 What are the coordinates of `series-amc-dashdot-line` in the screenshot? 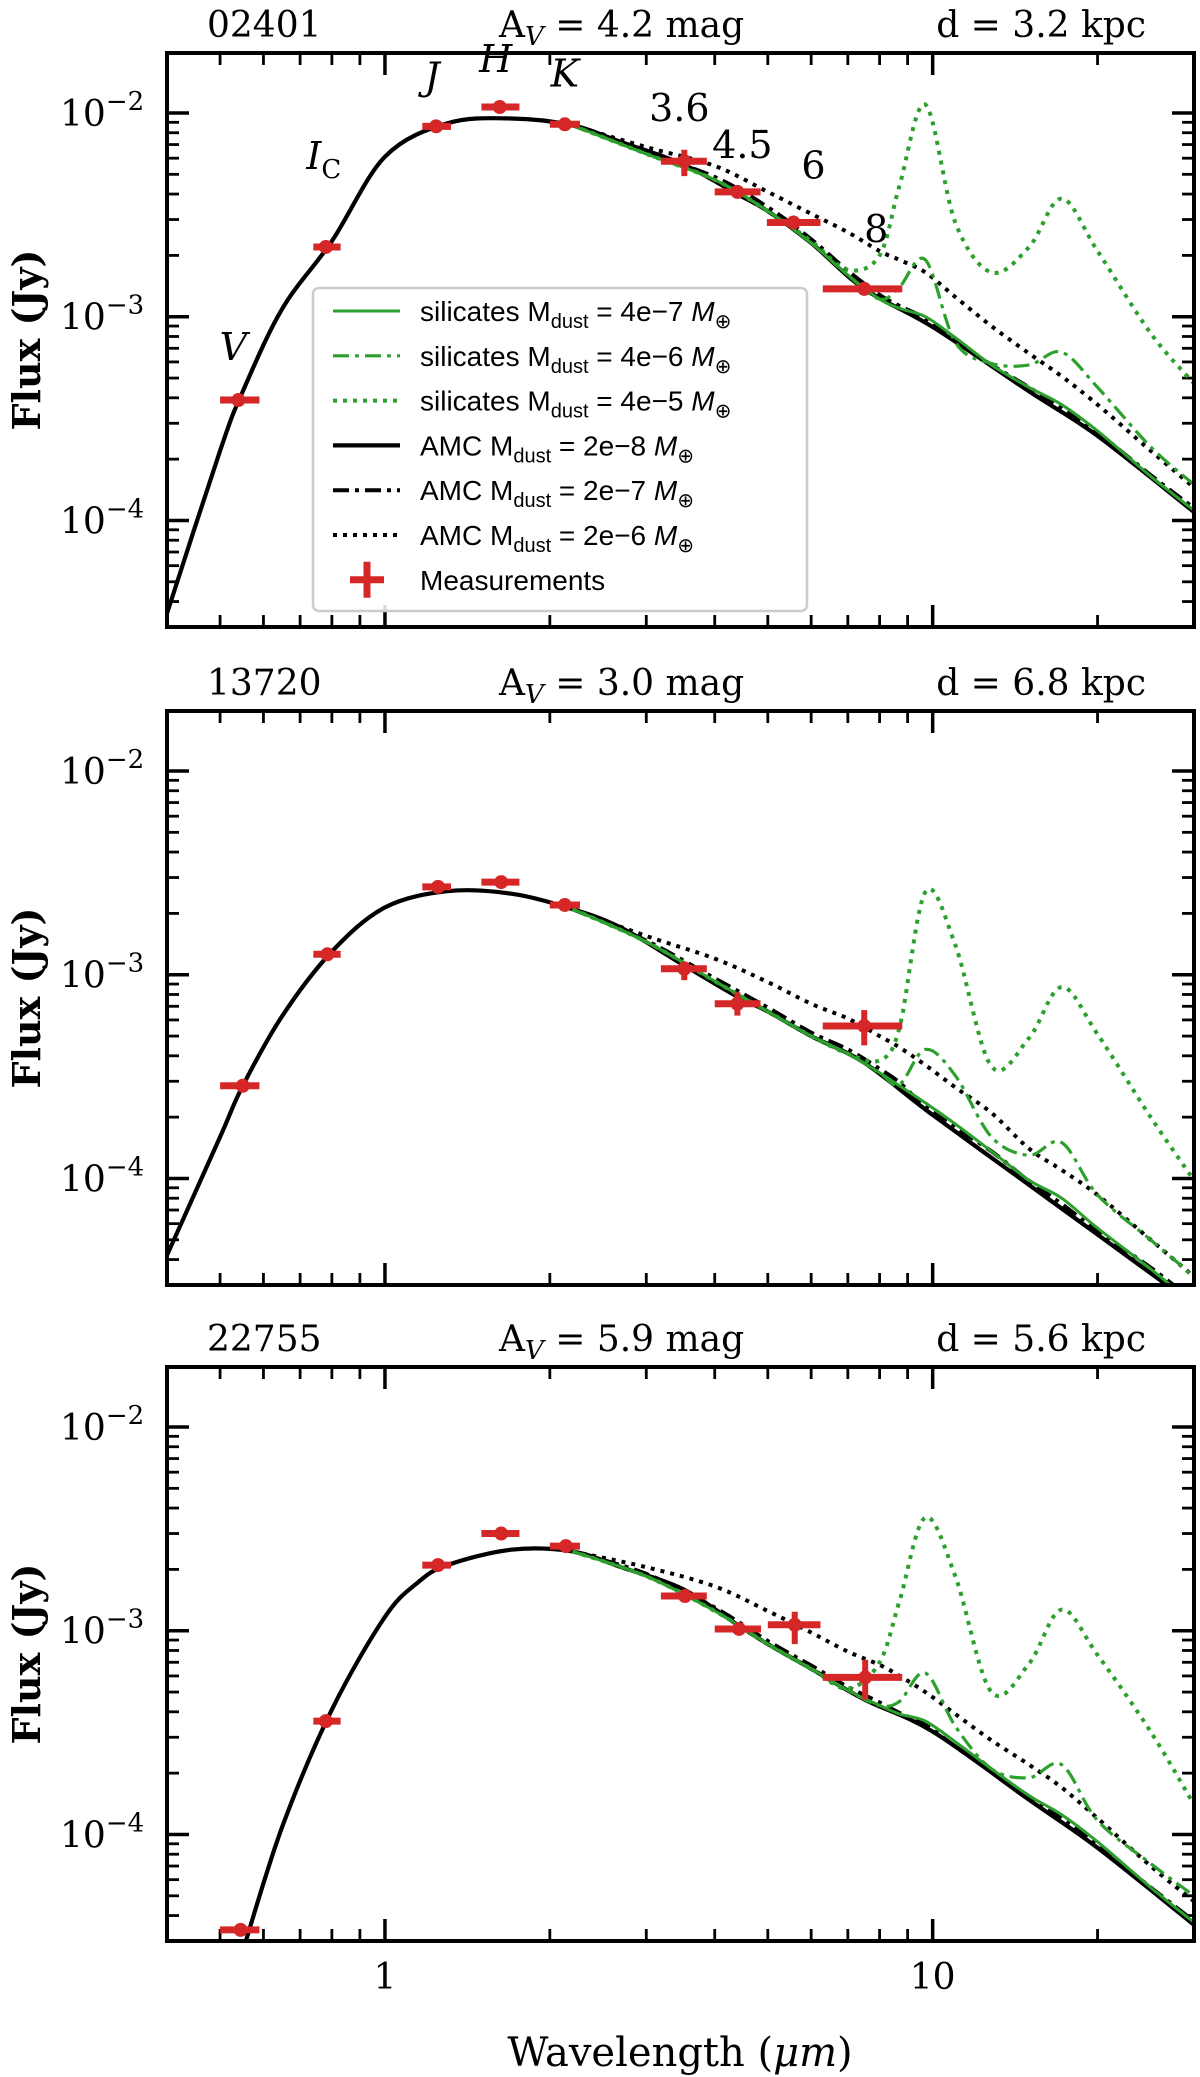 It's located at (882, 1736).